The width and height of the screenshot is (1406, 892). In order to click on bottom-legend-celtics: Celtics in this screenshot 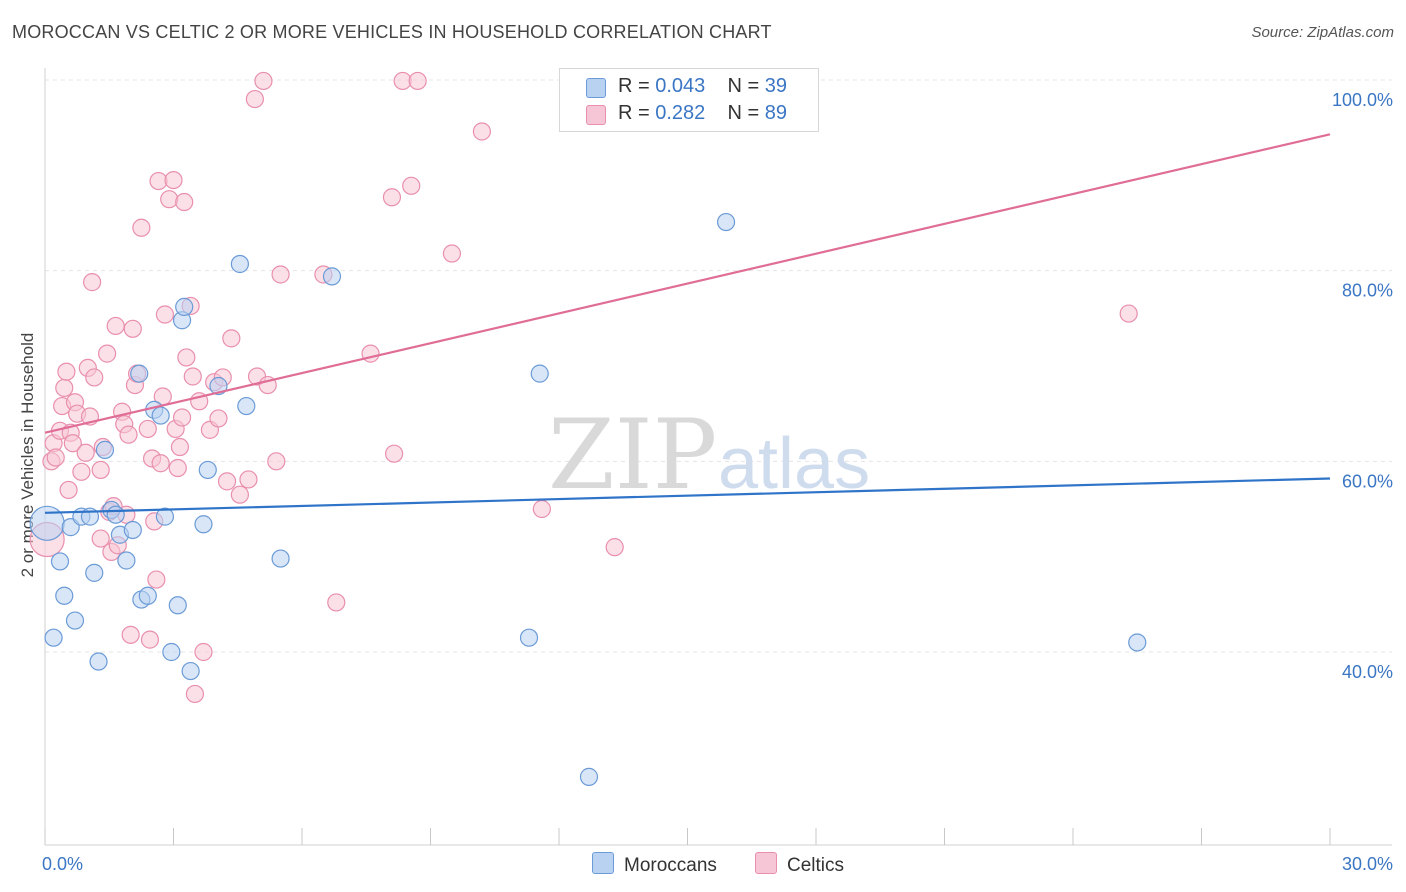, I will do `click(799, 864)`.